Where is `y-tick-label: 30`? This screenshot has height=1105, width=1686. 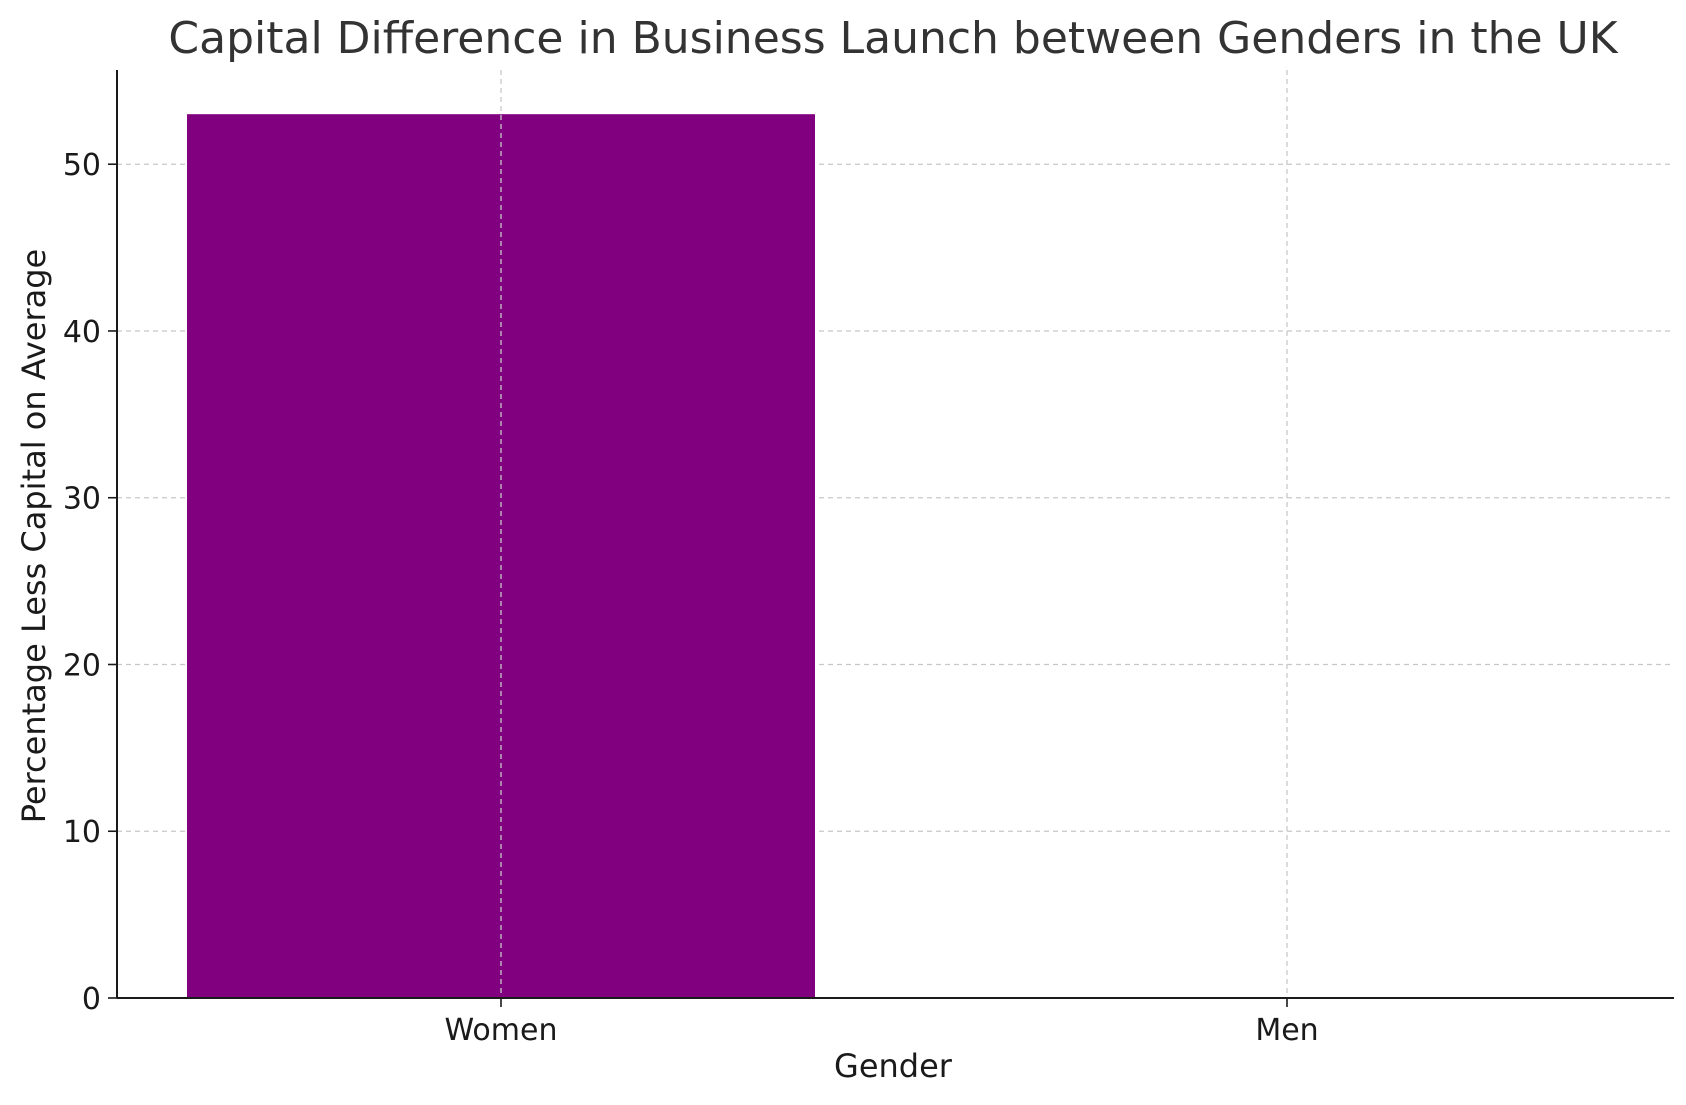
y-tick-label: 30 is located at coordinates (82, 499).